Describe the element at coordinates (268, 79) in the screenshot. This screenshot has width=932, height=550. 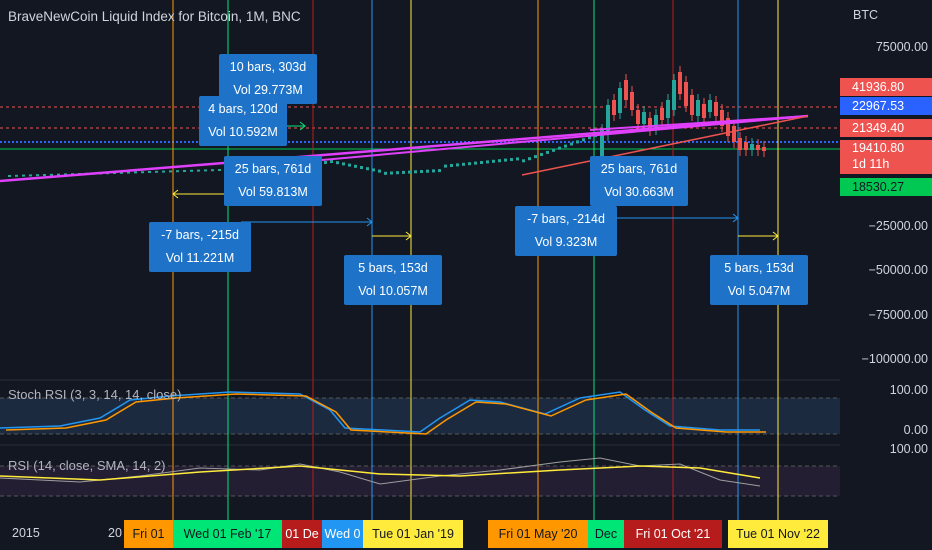
I see `measure-box: 10 bars, 303d Vol 29.773M` at that location.